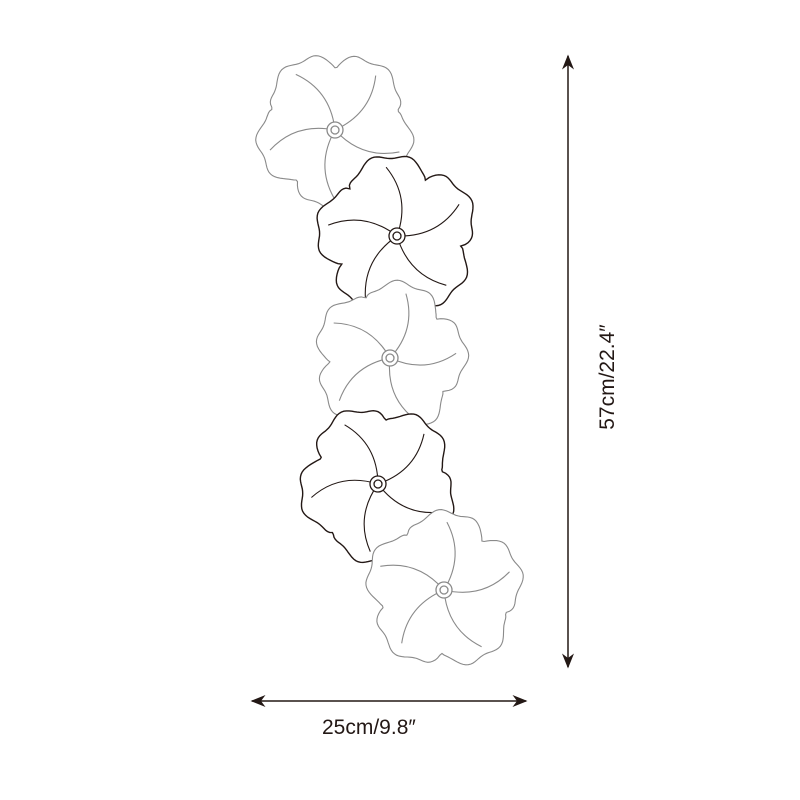  Describe the element at coordinates (369, 727) in the screenshot. I see `width-label: 25cm/9.8″` at that location.